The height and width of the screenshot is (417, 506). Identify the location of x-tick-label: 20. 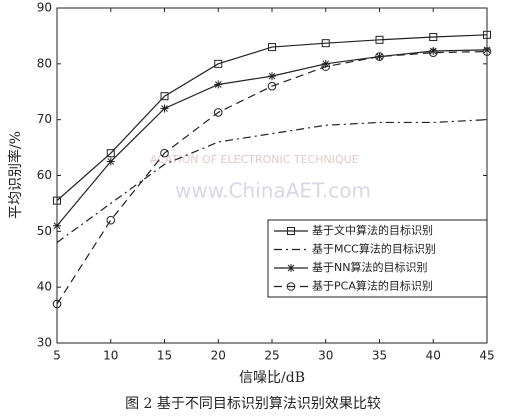
(218, 356).